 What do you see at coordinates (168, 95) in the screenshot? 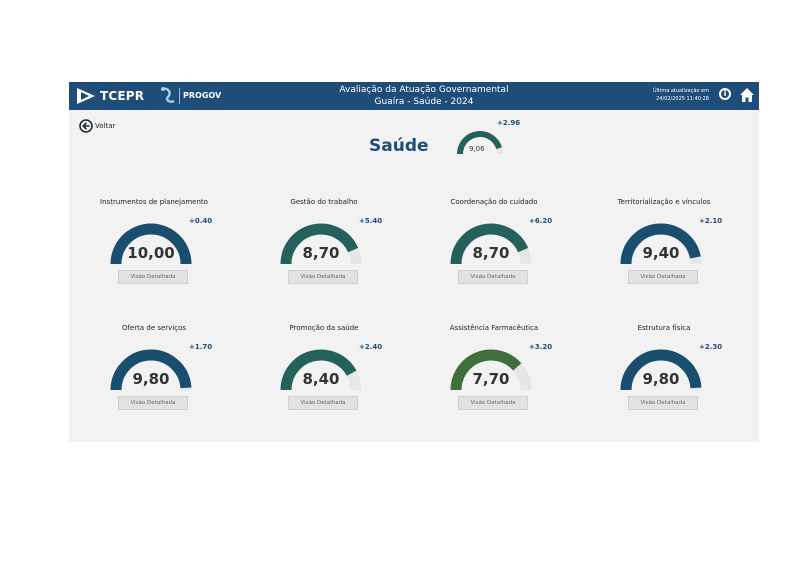
I see `progov-logo-icon` at bounding box center [168, 95].